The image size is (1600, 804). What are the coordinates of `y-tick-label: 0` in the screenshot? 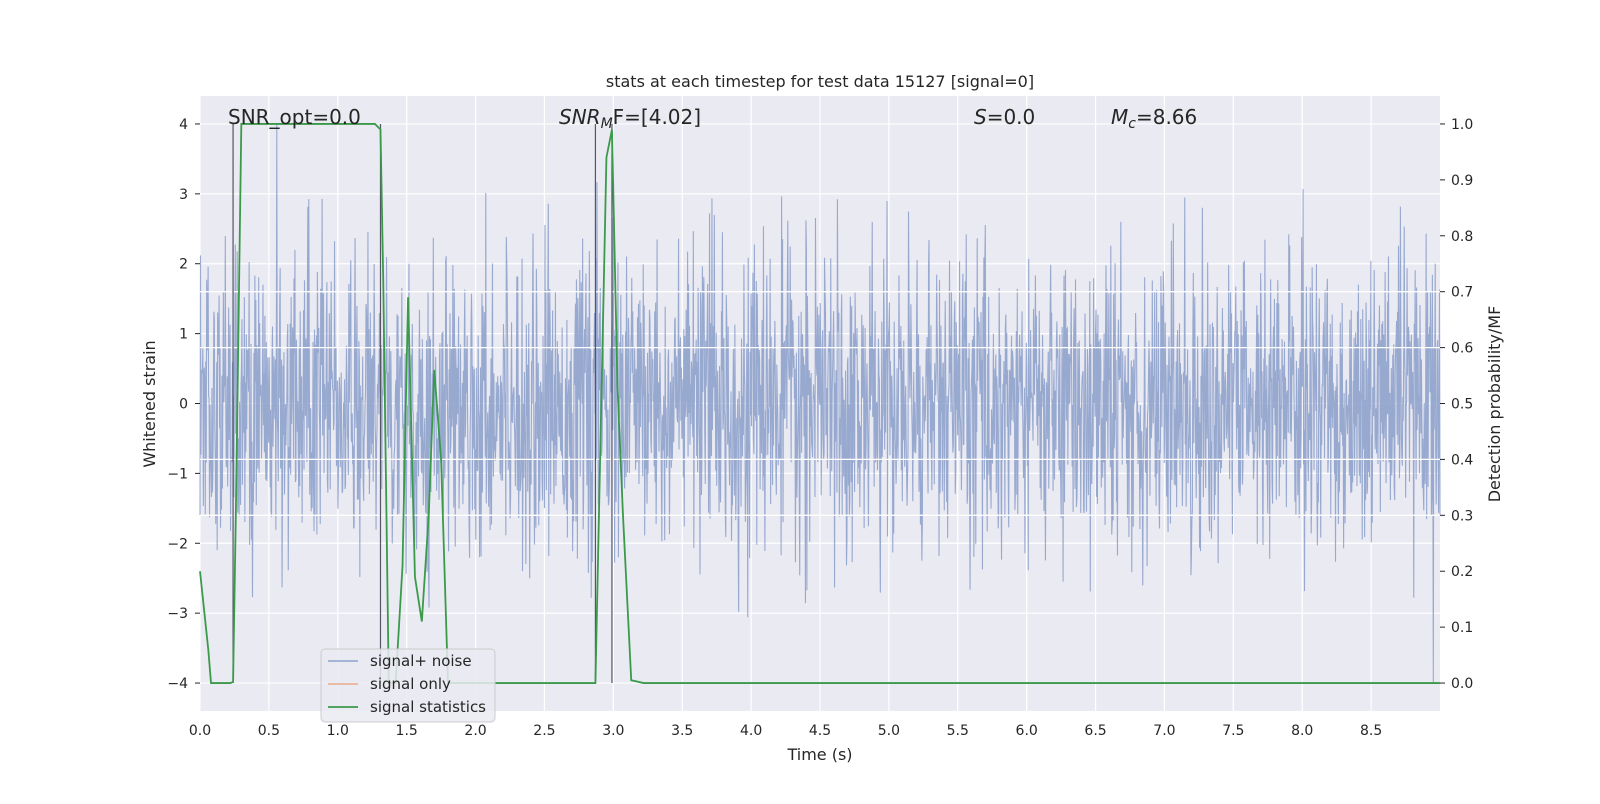 It's located at (183, 405).